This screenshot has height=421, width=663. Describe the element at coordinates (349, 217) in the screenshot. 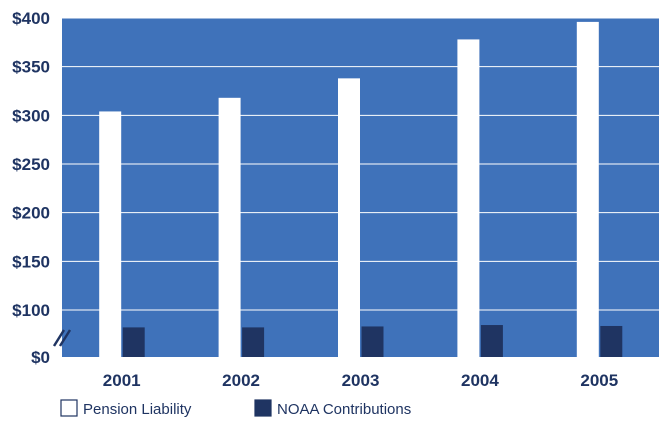

I see `bar-pension-liability-2003` at that location.